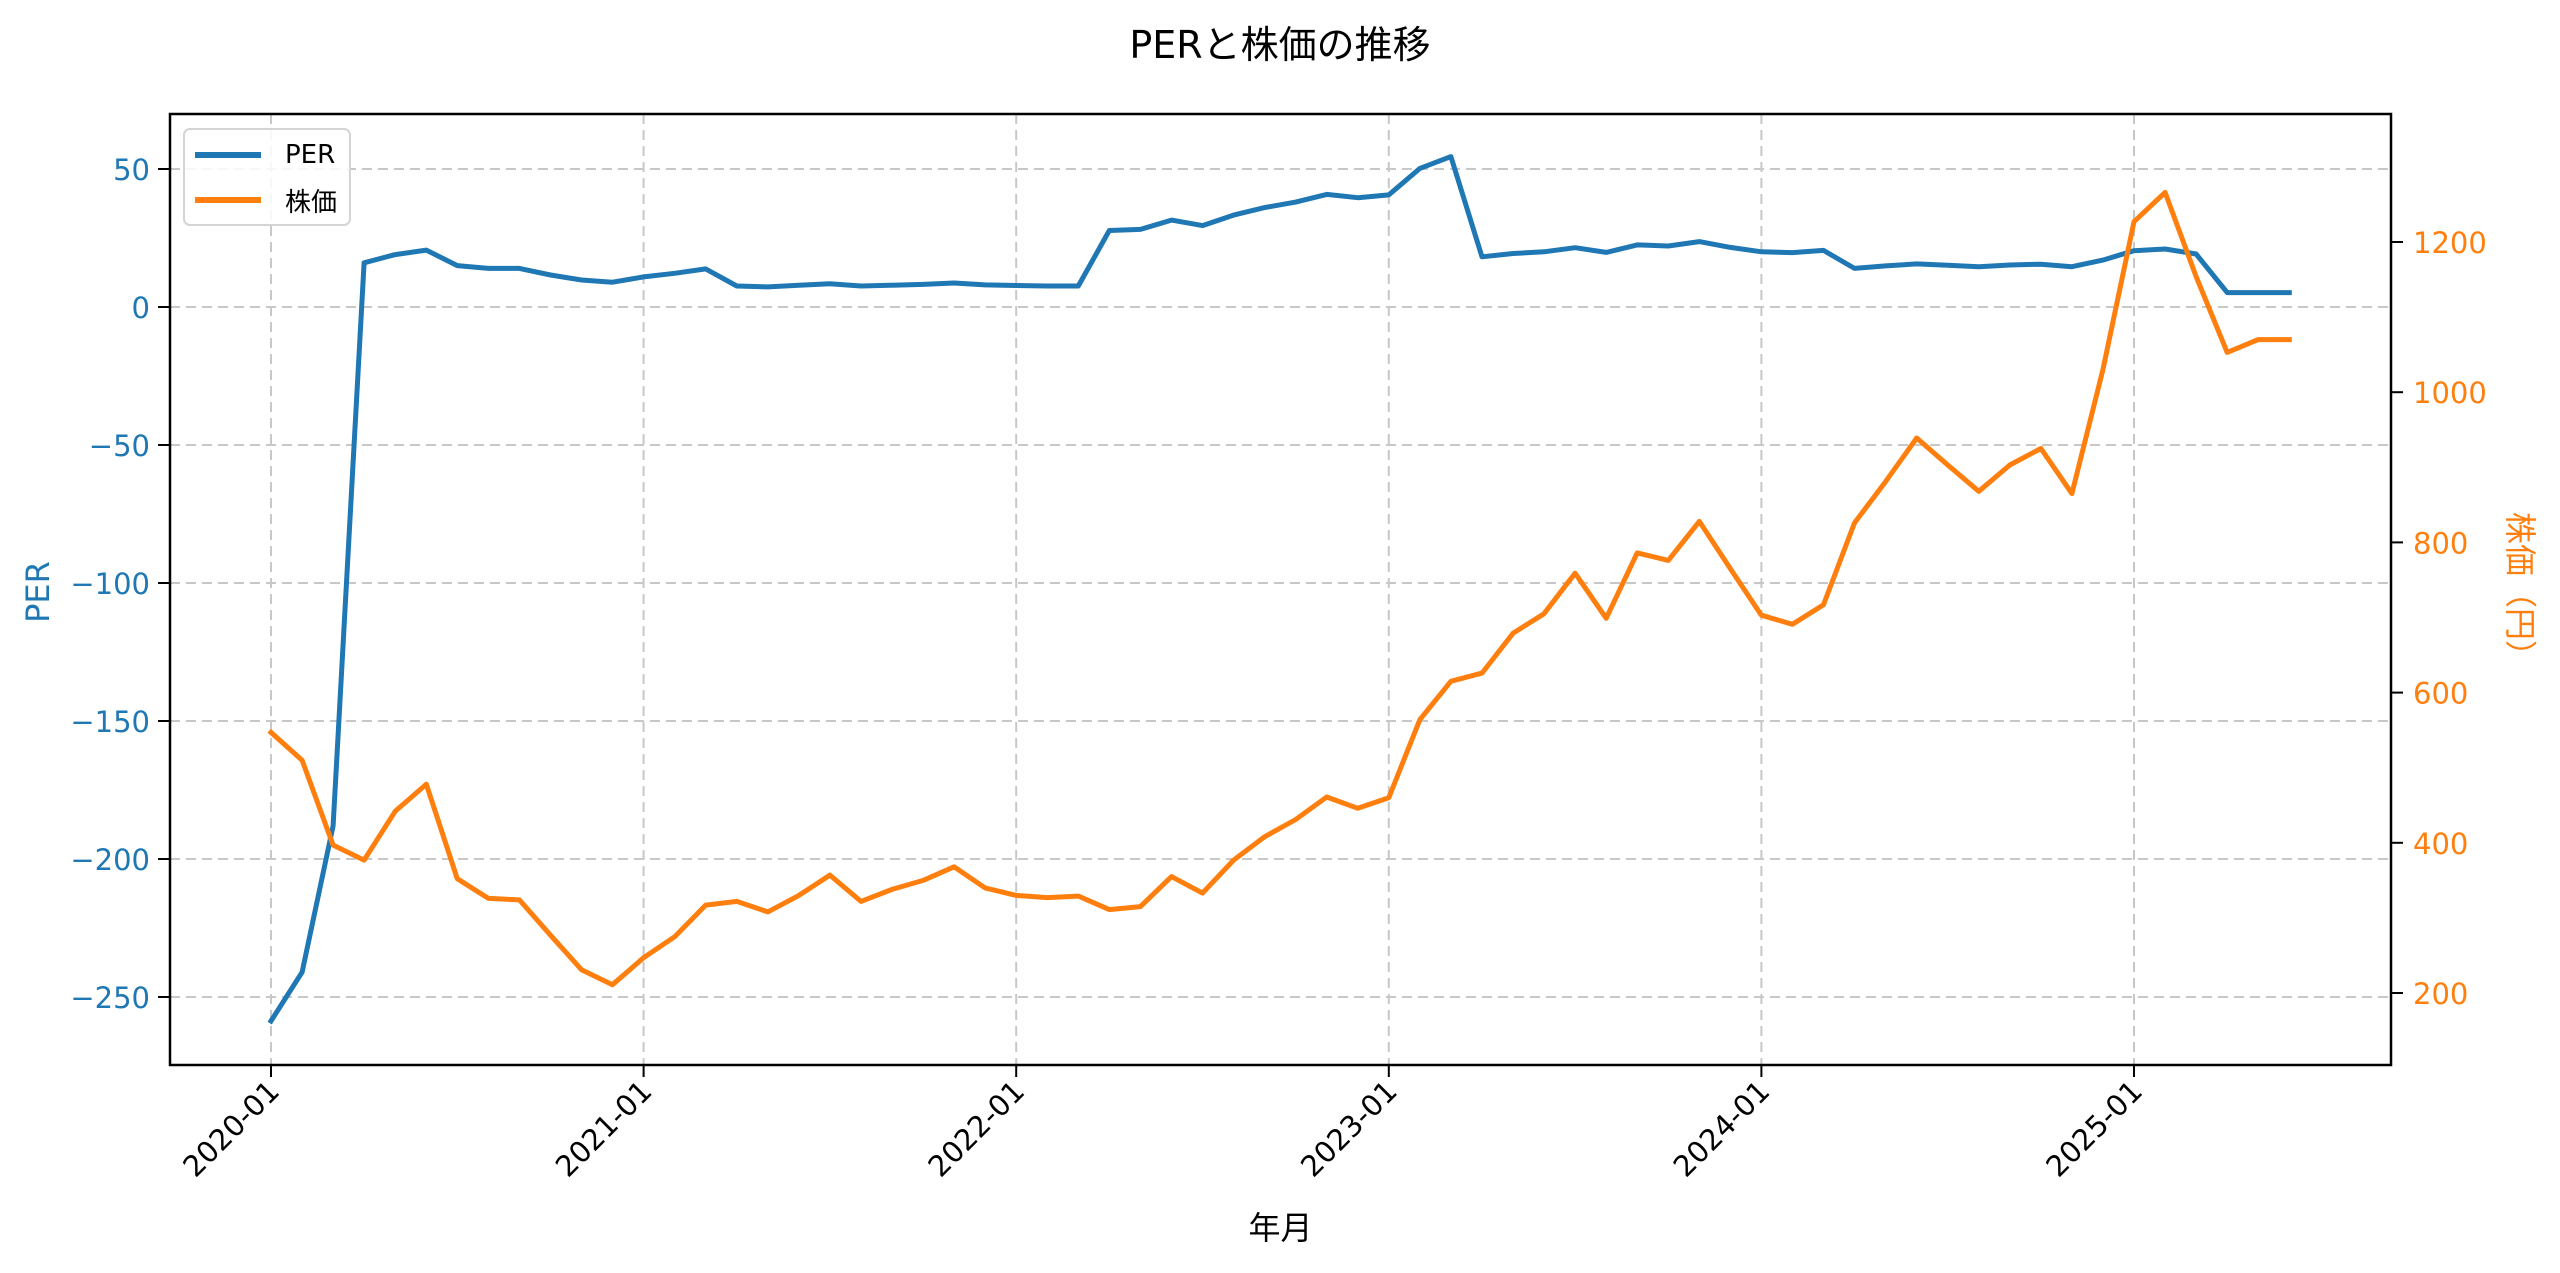 The image size is (2560, 1273). Describe the element at coordinates (228, 155) in the screenshot. I see `legend-swatch-per-icon` at that location.